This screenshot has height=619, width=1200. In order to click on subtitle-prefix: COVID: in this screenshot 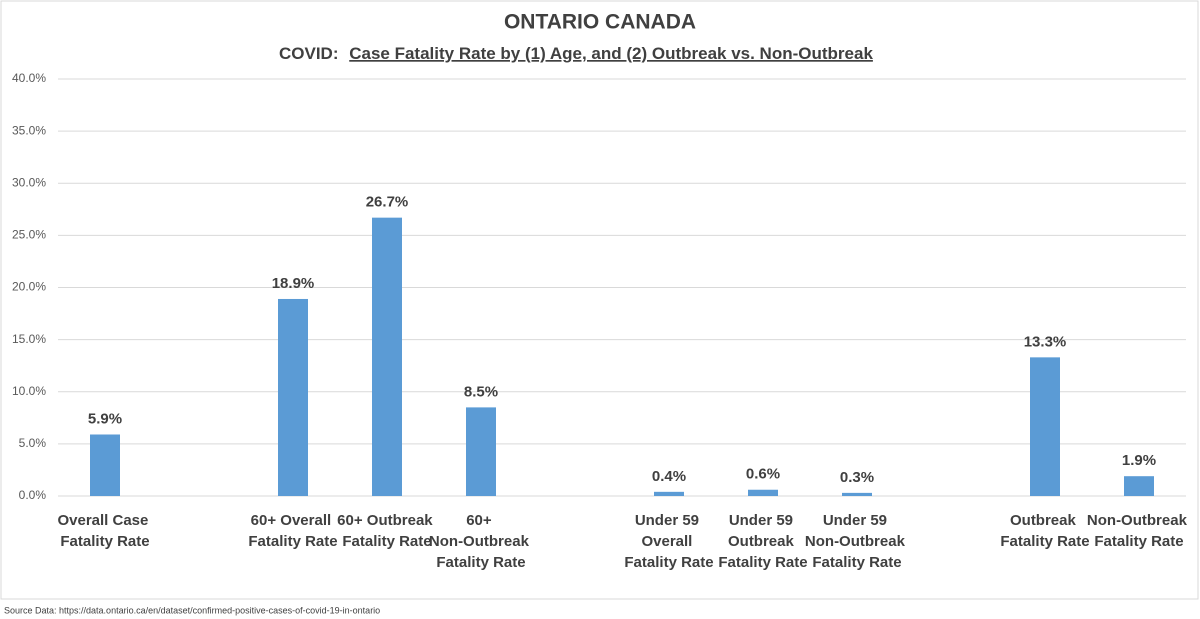, I will do `click(309, 53)`.